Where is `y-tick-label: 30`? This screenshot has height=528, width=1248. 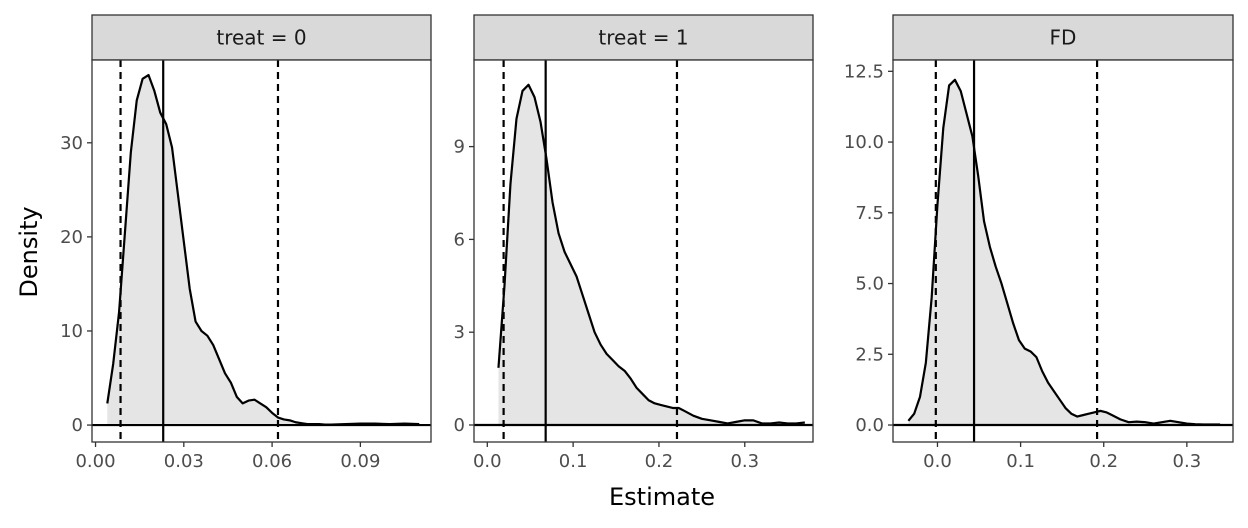 y-tick-label: 30 is located at coordinates (71, 143).